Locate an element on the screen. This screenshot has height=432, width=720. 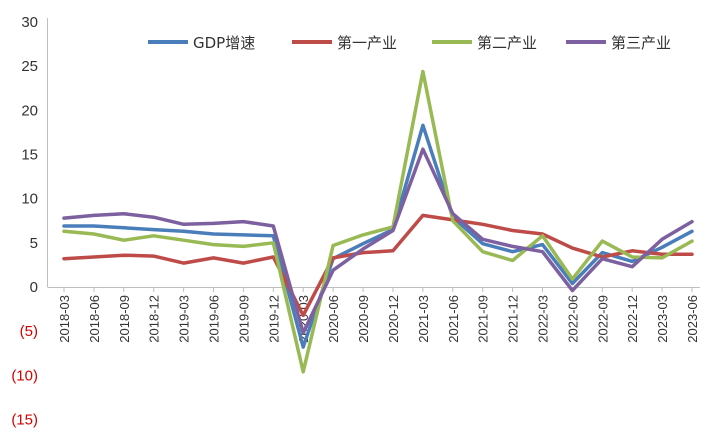
x-tick-label: 2022-09 is located at coordinates (602, 319).